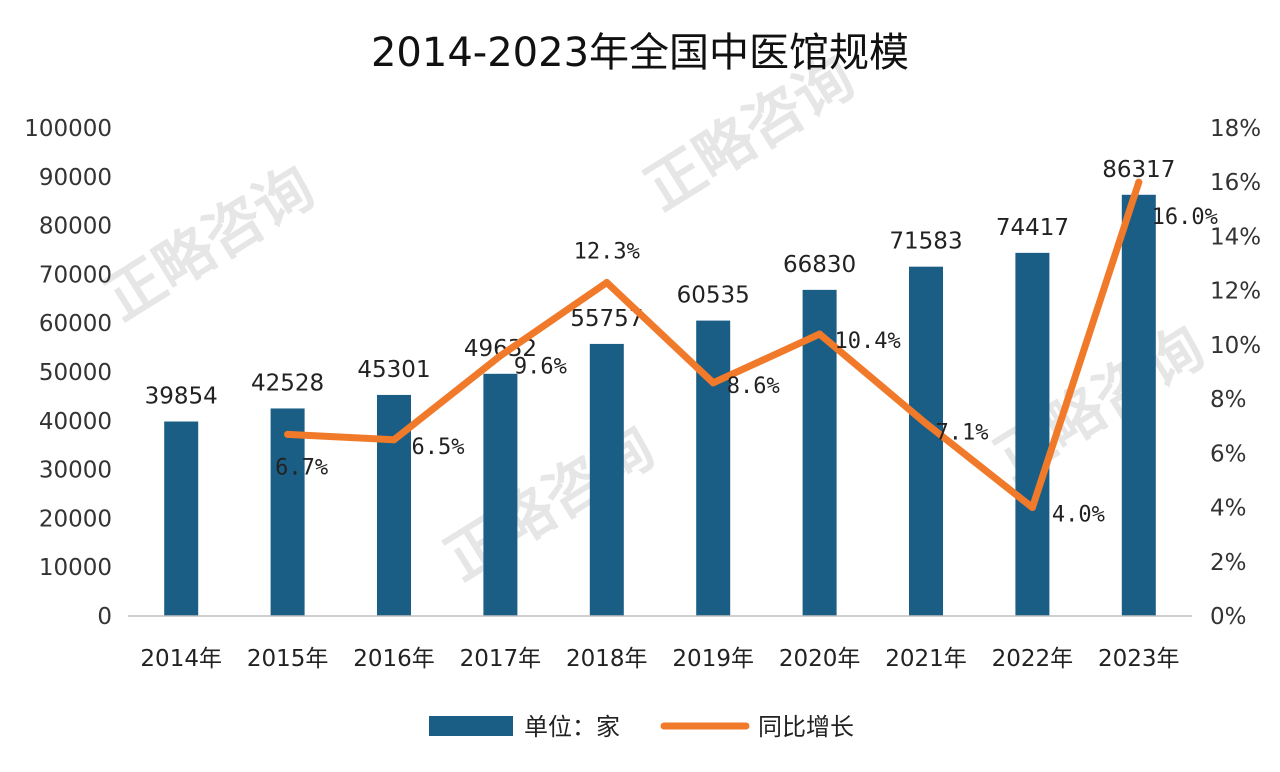  Describe the element at coordinates (75, 568) in the screenshot. I see `y-left-tick-label: 10000` at that location.